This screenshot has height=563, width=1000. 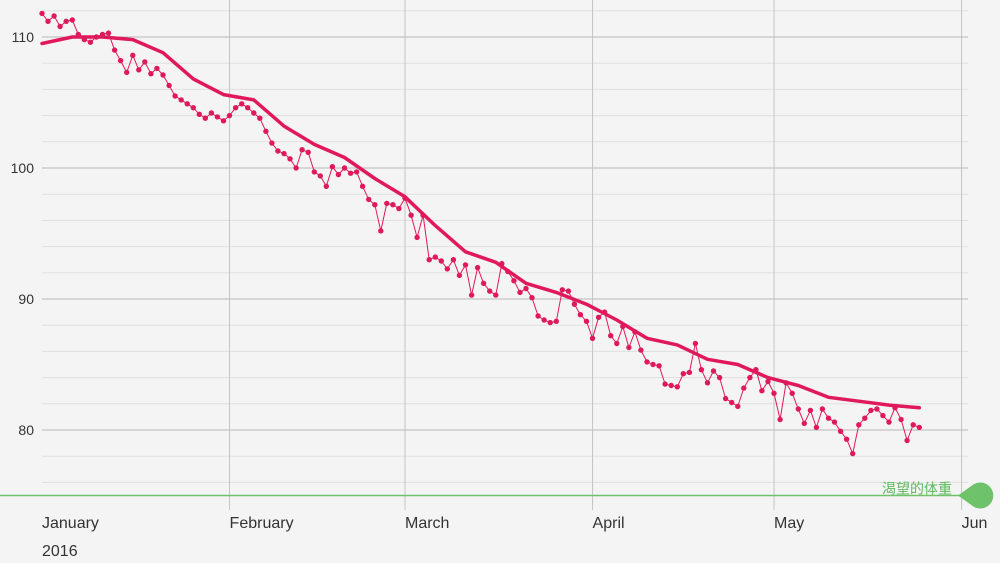 I want to click on goal-weight-label: 渴望的体重, so click(x=917, y=490).